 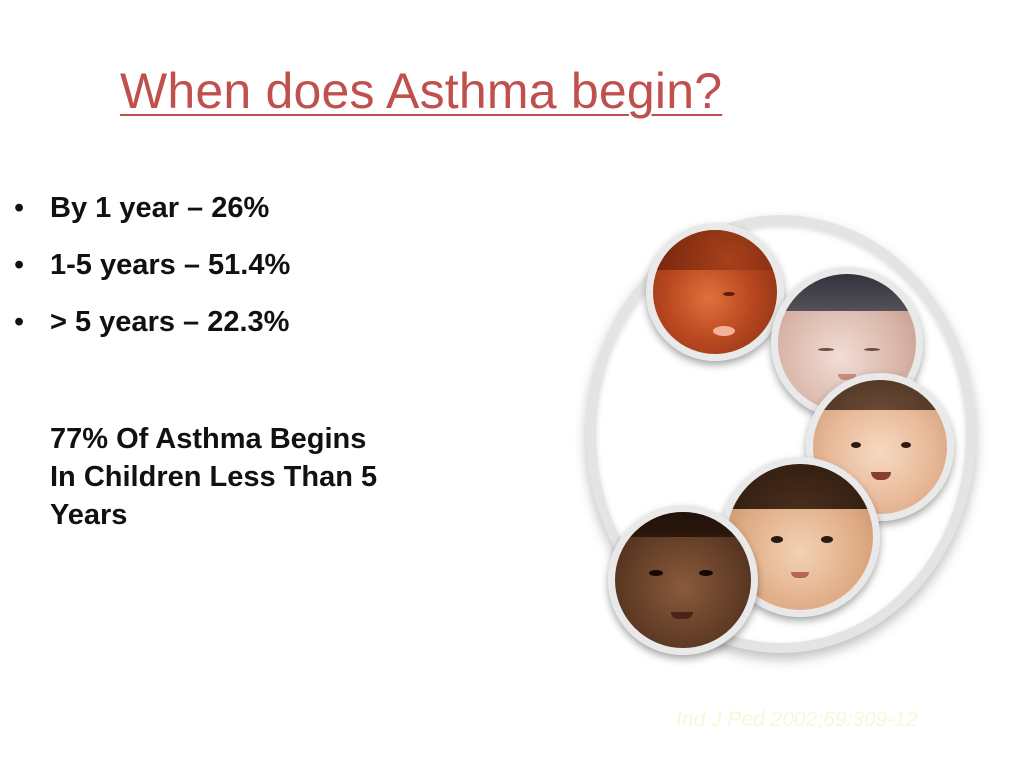 What do you see at coordinates (715, 292) in the screenshot?
I see `fetus-image` at bounding box center [715, 292].